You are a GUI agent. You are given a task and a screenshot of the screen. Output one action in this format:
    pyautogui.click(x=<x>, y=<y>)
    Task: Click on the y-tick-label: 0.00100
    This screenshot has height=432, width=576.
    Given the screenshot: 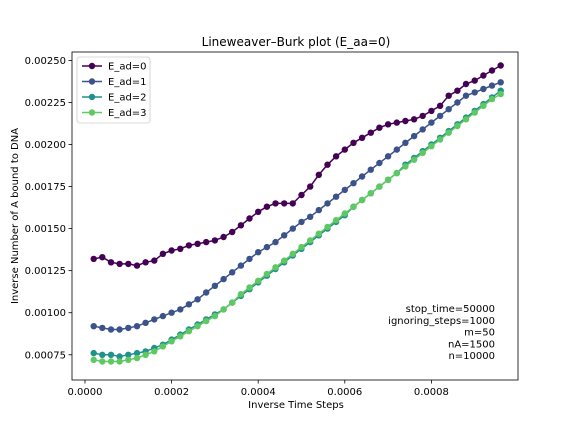 What is the action you would take?
    pyautogui.click(x=45, y=313)
    